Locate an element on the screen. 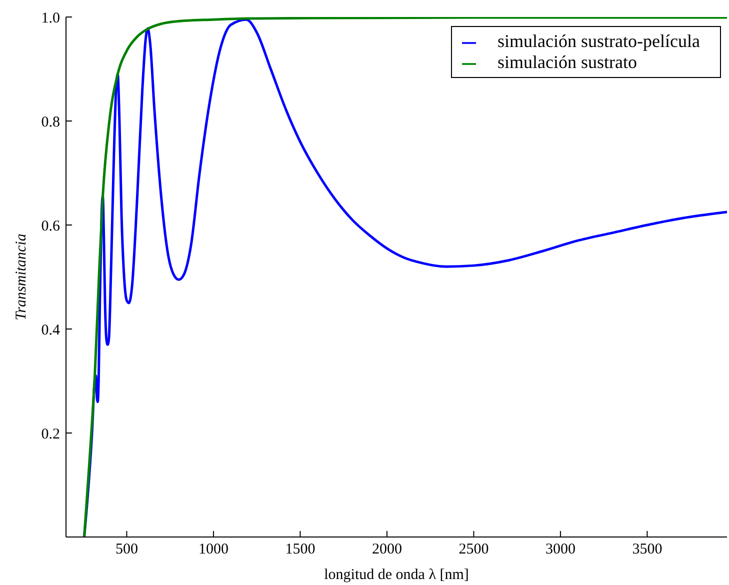 Image resolution: width=729 pixels, height=585 pixels. x-tick-label: 3000 is located at coordinates (560, 550).